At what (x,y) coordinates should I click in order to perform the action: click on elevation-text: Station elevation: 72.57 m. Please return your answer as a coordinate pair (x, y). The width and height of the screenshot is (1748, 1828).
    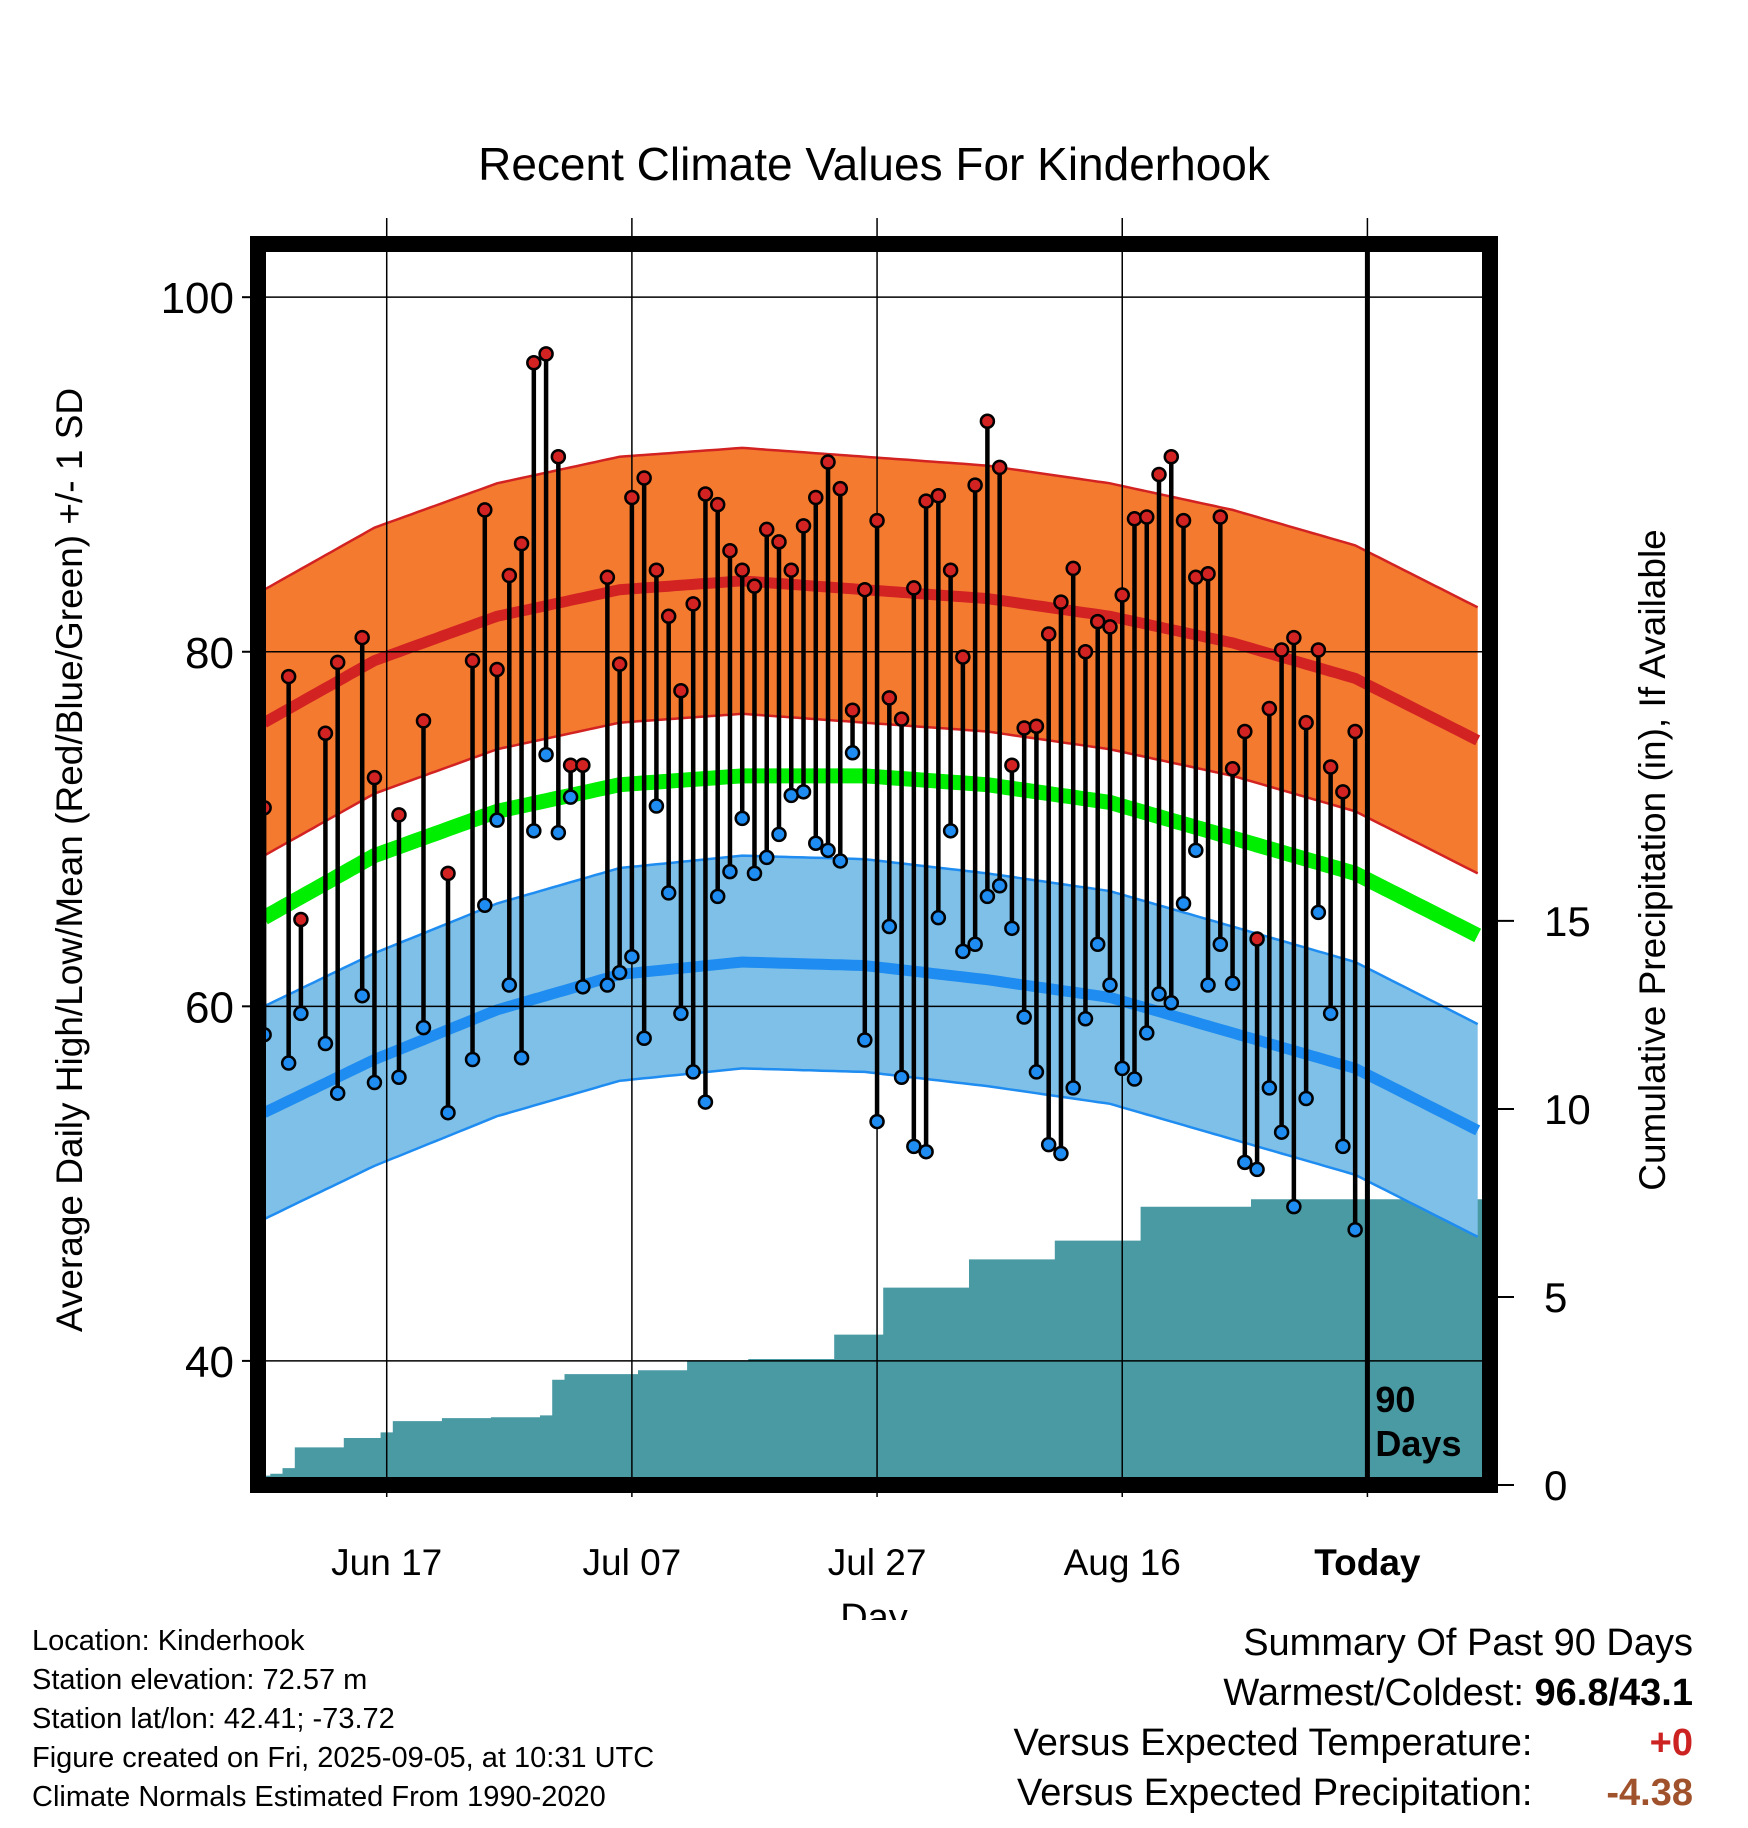
    Looking at the image, I should click on (200, 1680).